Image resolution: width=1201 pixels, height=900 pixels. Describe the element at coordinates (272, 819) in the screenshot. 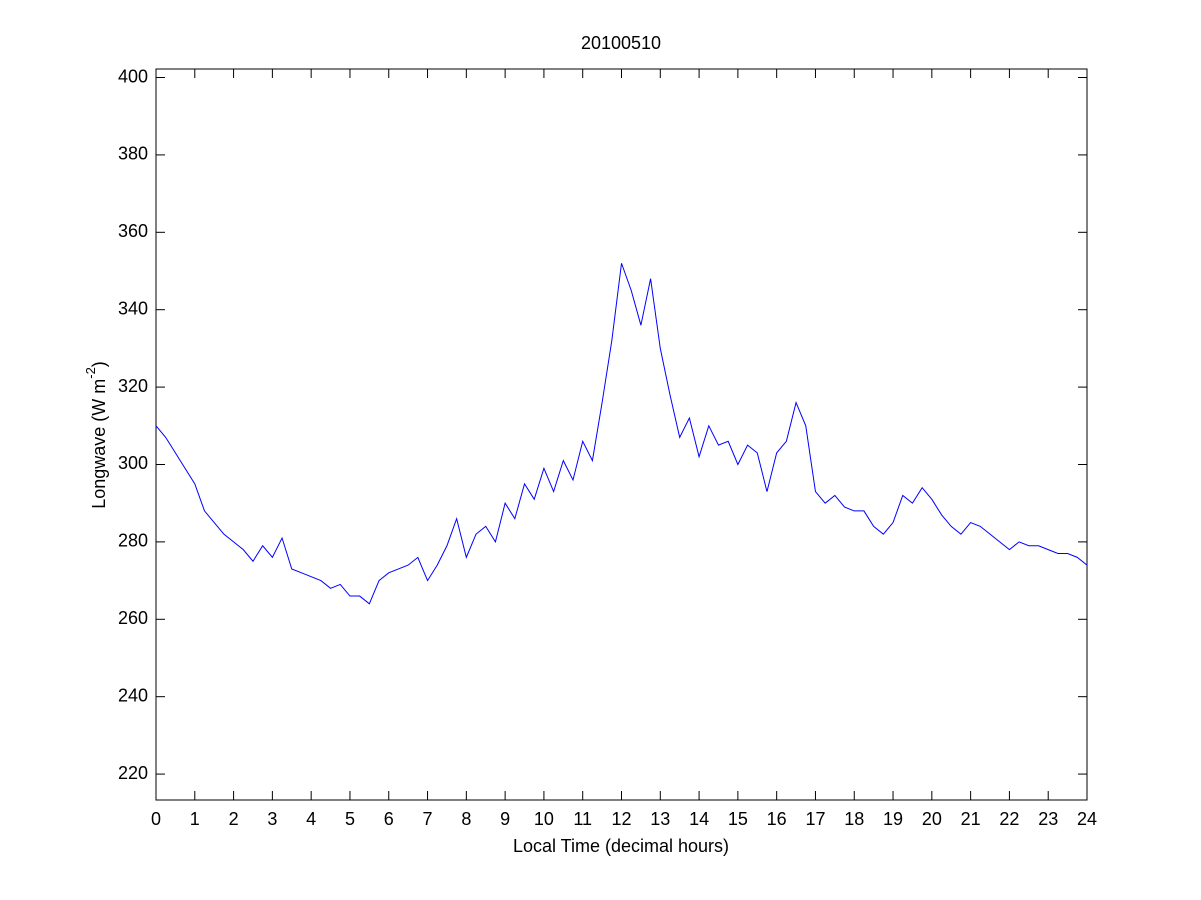

I see `x-tick-label: 3` at that location.